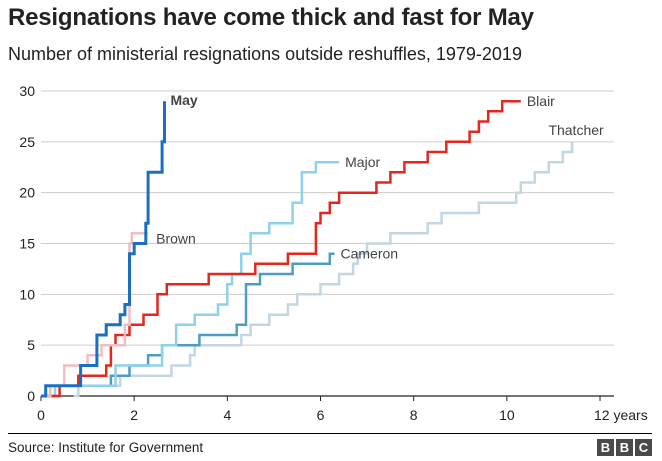  Describe the element at coordinates (183, 100) in the screenshot. I see `series-label-may: May` at that location.